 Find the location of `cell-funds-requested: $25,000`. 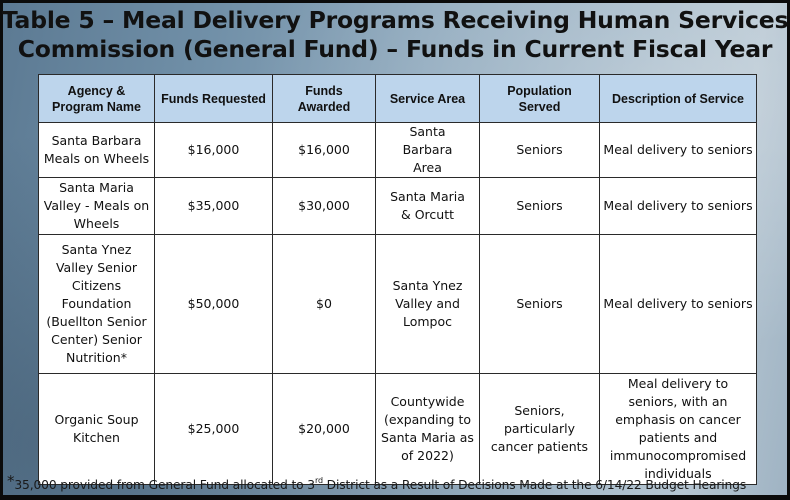

cell-funds-requested: $25,000 is located at coordinates (213, 429).